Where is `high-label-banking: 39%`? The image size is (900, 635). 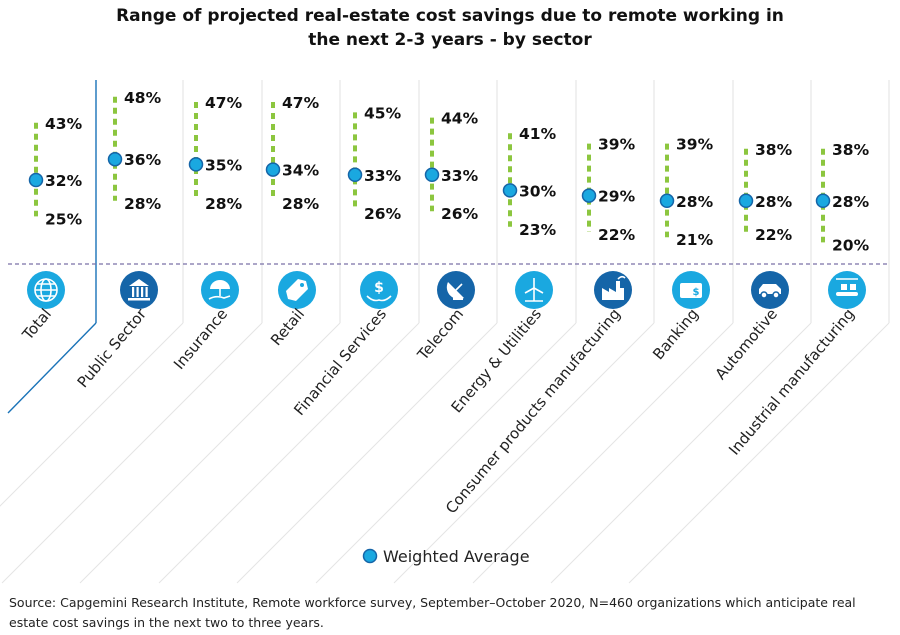 high-label-banking: 39% is located at coordinates (695, 145).